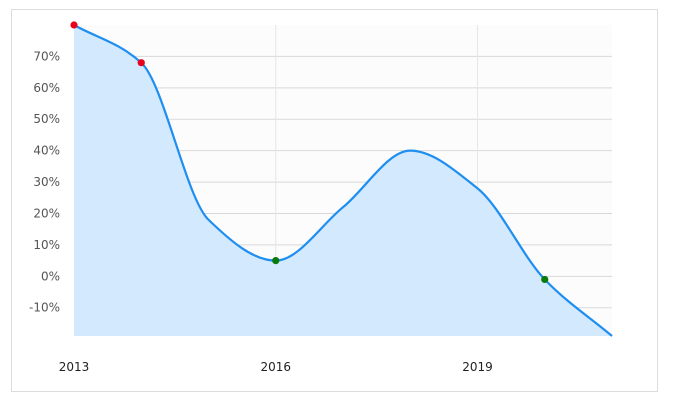 The image size is (674, 406). What do you see at coordinates (477, 367) in the screenshot?
I see `x-tick-label: 2019` at bounding box center [477, 367].